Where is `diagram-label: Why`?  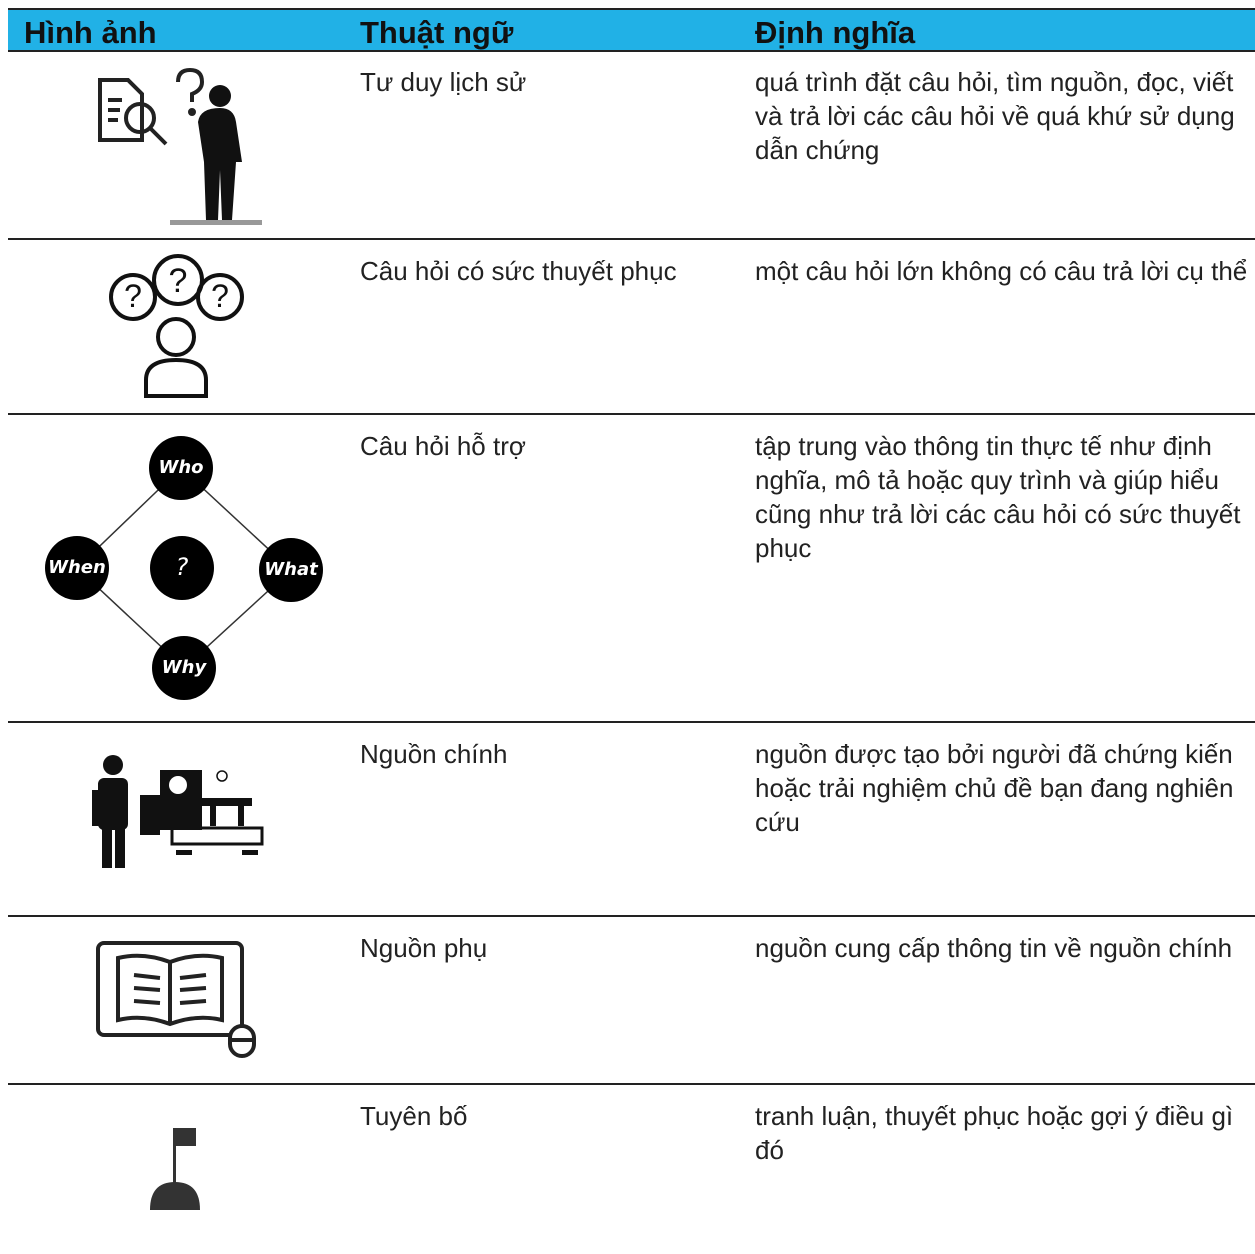 diagram-label: Why is located at coordinates (185, 667).